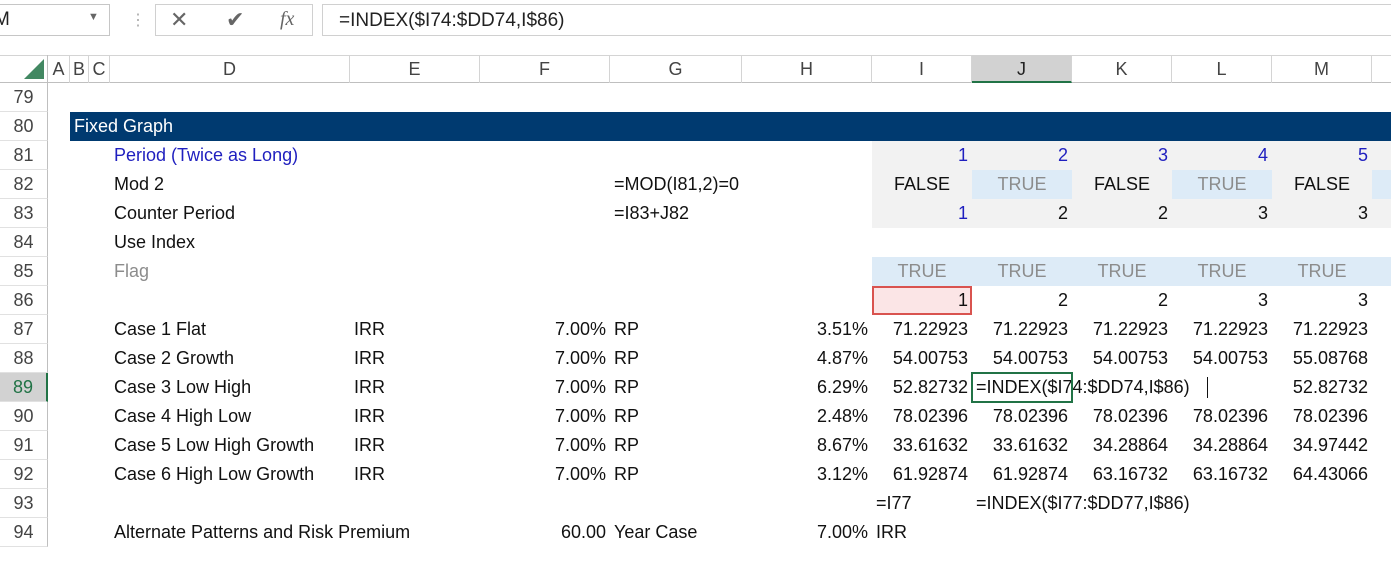 The image size is (1391, 561). Describe the element at coordinates (93, 17) in the screenshot. I see `dropdown-arrow: ▼` at that location.